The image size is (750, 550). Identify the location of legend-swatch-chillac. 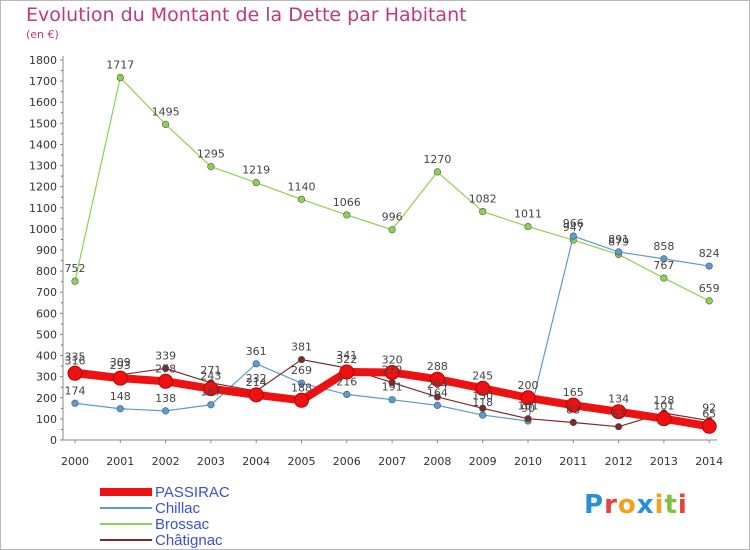
(126, 508).